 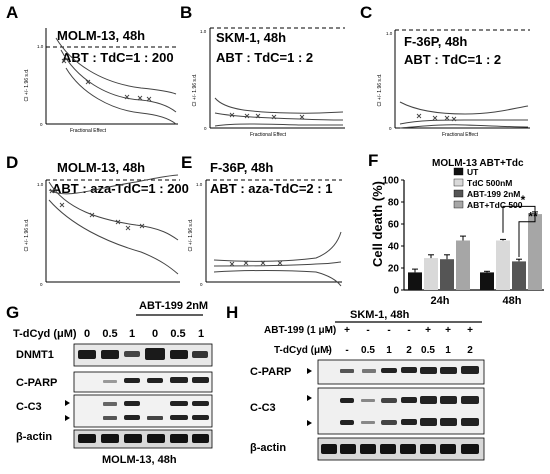 What do you see at coordinates (268, 135) in the screenshot?
I see `panel-b-xlabel: Fractional Effect` at bounding box center [268, 135].